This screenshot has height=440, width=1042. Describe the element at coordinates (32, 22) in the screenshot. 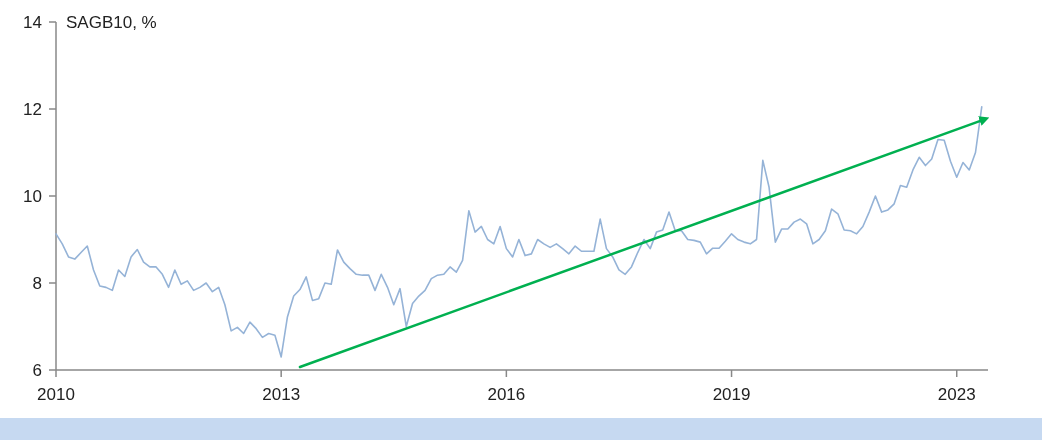

I see `y-tick-label: 14` at that location.